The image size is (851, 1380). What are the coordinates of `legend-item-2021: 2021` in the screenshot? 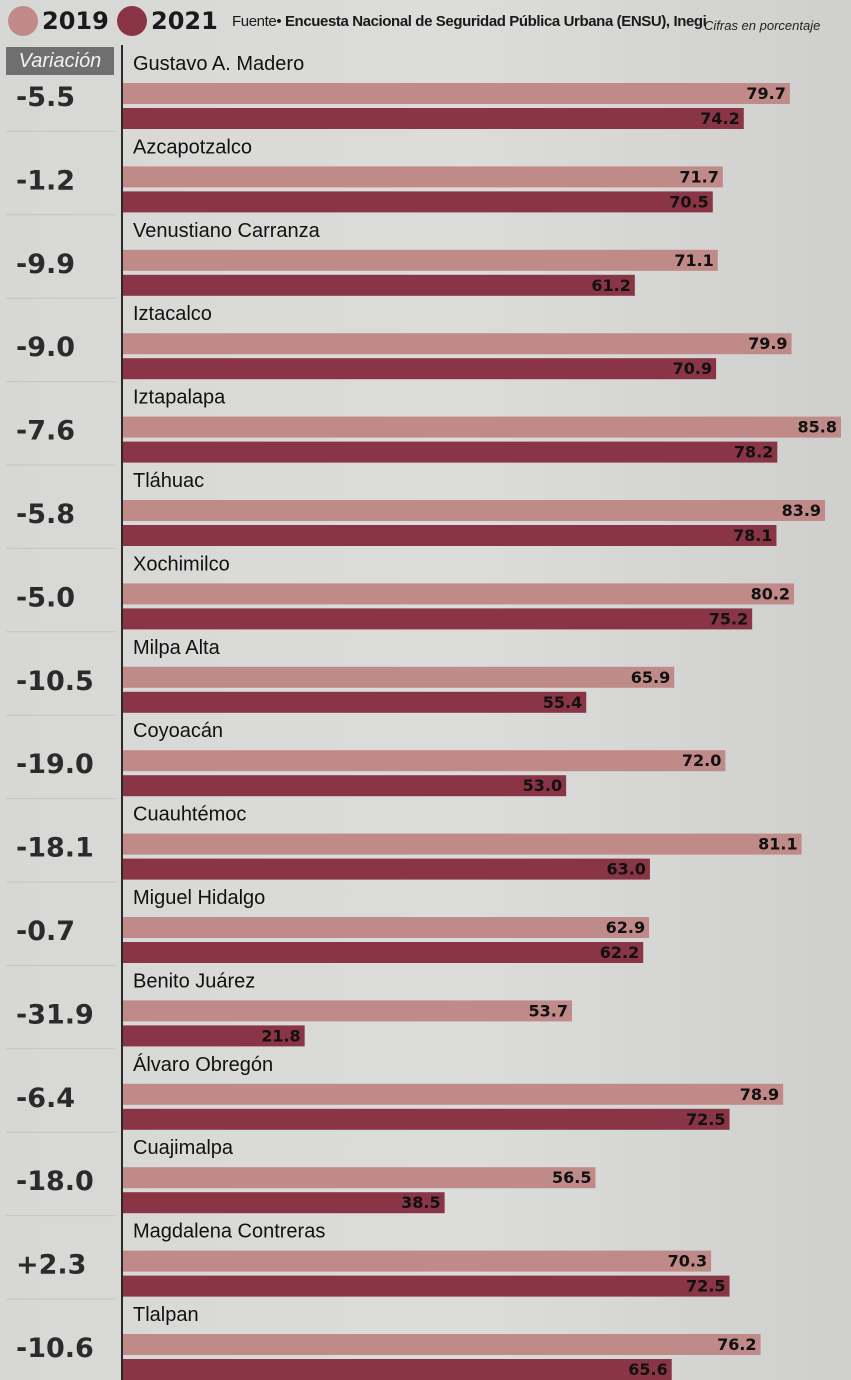 It's located at (167, 21).